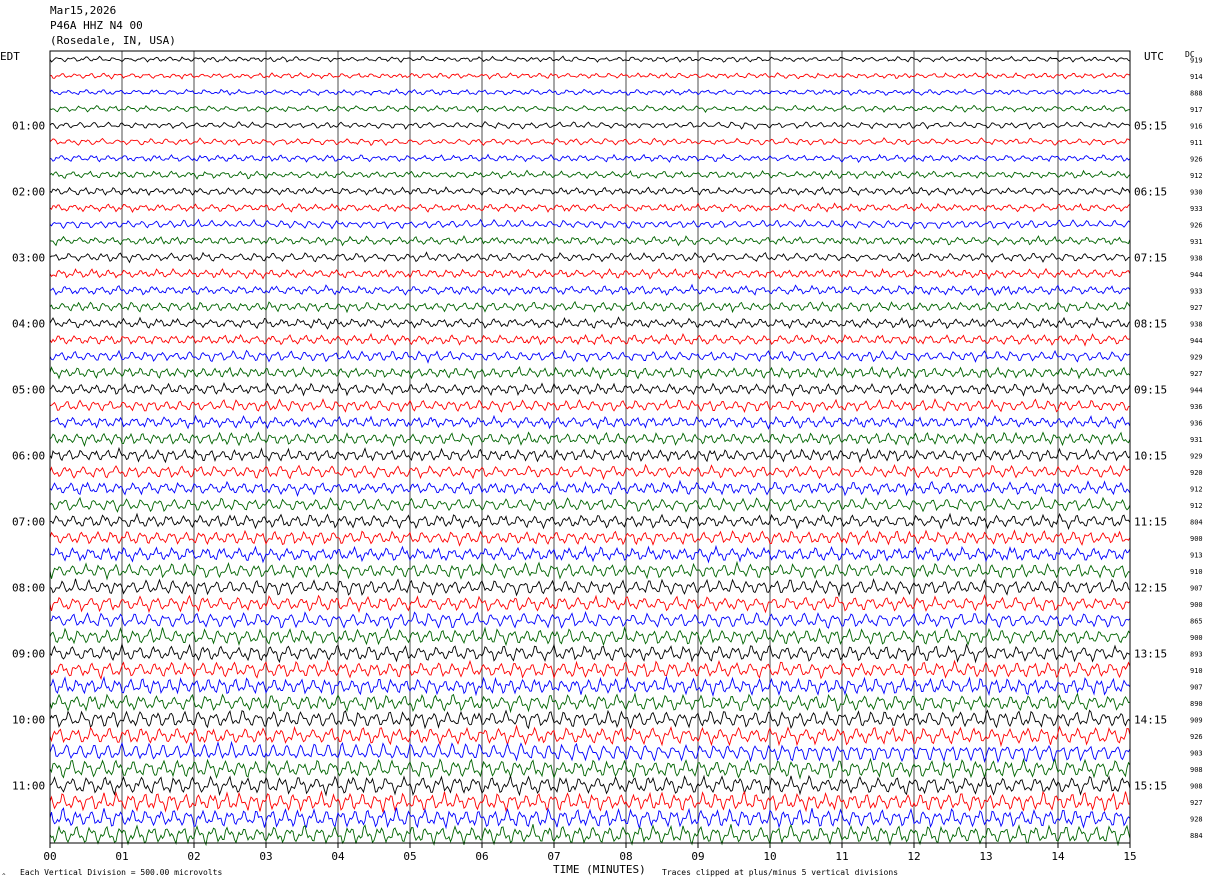 The width and height of the screenshot is (1210, 886). Describe the element at coordinates (28, 389) in the screenshot. I see `left-hour-label: 05:00` at that location.